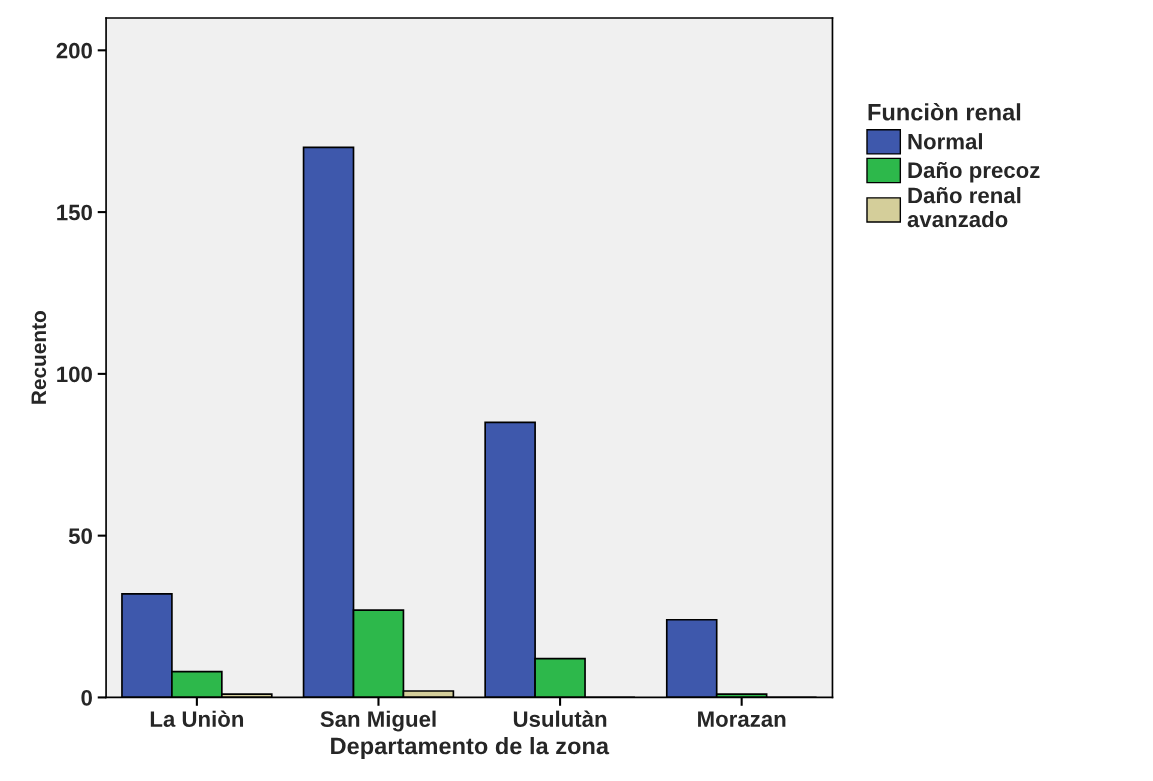 This screenshot has height=781, width=1153. I want to click on y-tick-label: 100, so click(74, 374).